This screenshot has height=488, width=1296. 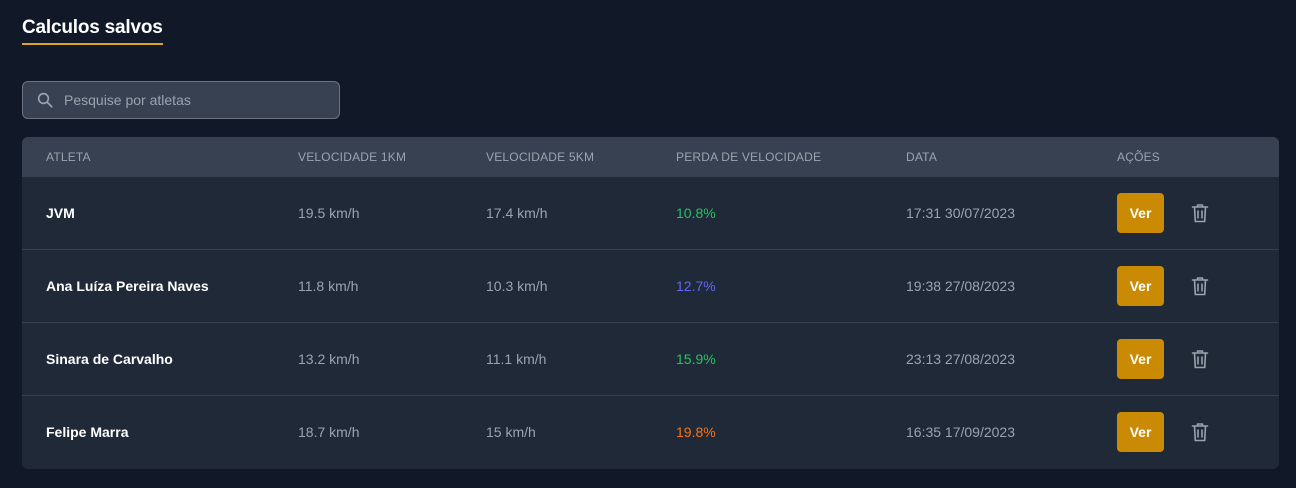 What do you see at coordinates (696, 286) in the screenshot?
I see `speed-loss: 12.7%` at bounding box center [696, 286].